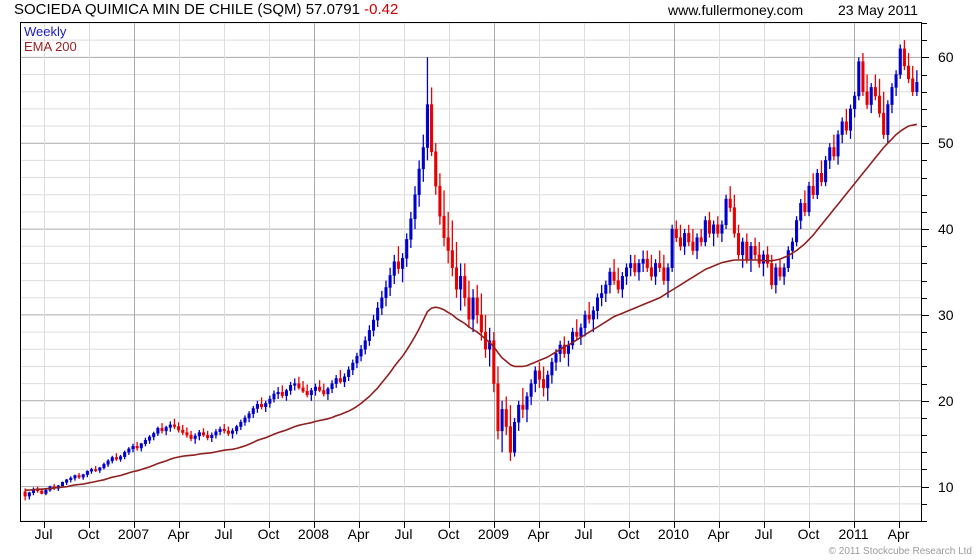 Image resolution: width=980 pixels, height=560 pixels. Describe the element at coordinates (158, 9) in the screenshot. I see `instrument-name: SOCIEDA QUIMICA MIN DE CHILE (SQM)` at that location.